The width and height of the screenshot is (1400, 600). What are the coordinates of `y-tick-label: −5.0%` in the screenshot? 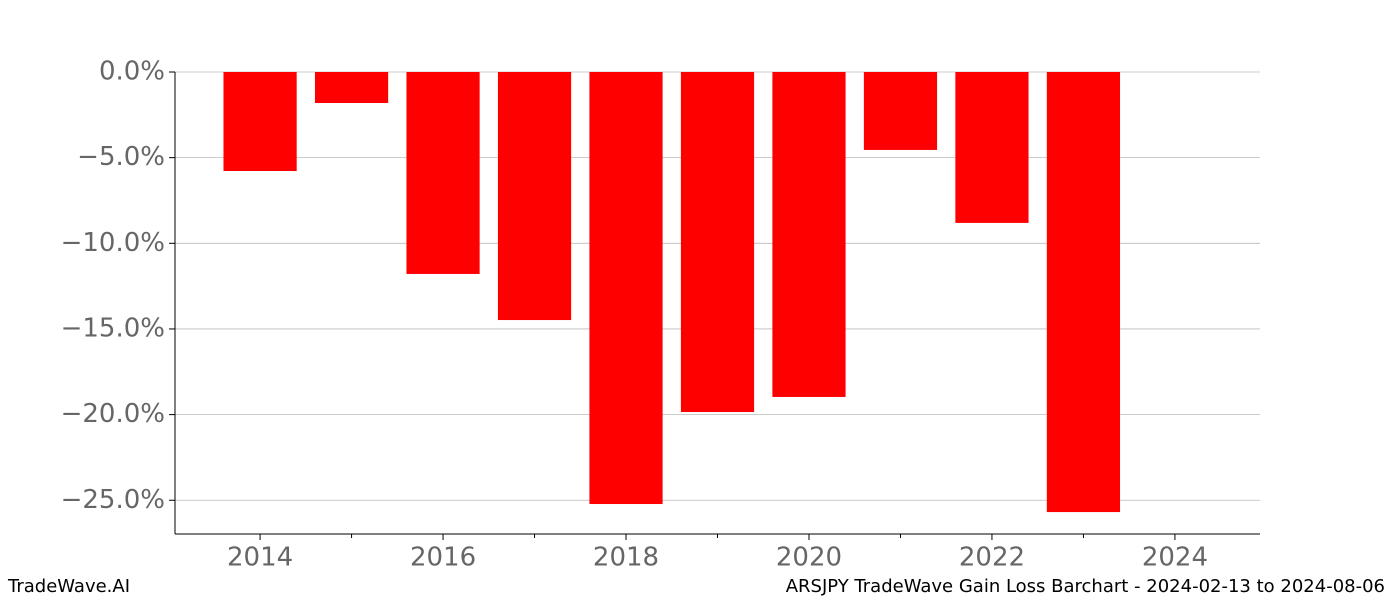 It's located at (121, 157).